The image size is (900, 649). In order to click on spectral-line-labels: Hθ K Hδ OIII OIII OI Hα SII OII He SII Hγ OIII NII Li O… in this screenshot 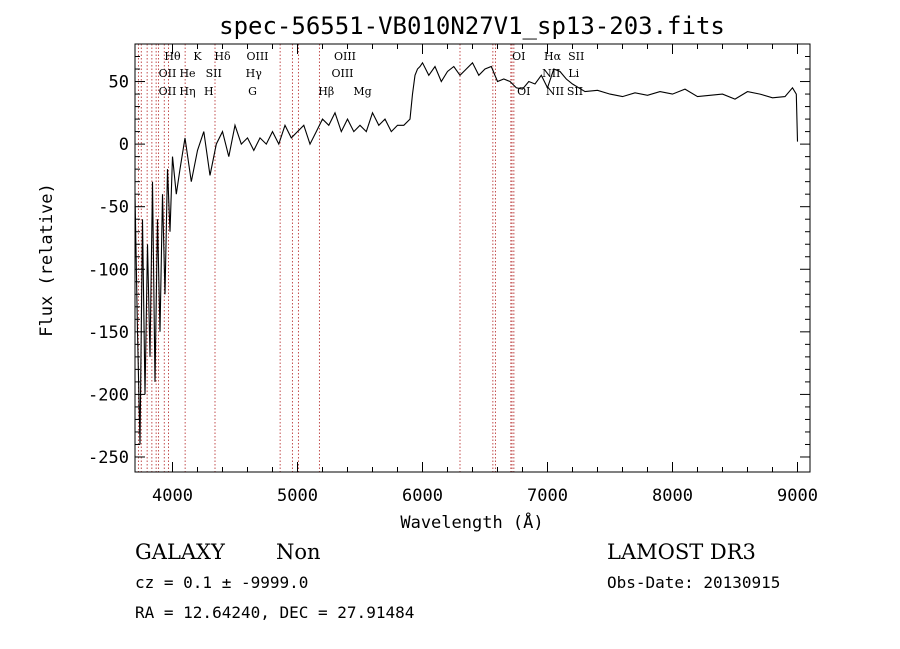, I will do `click(372, 74)`.